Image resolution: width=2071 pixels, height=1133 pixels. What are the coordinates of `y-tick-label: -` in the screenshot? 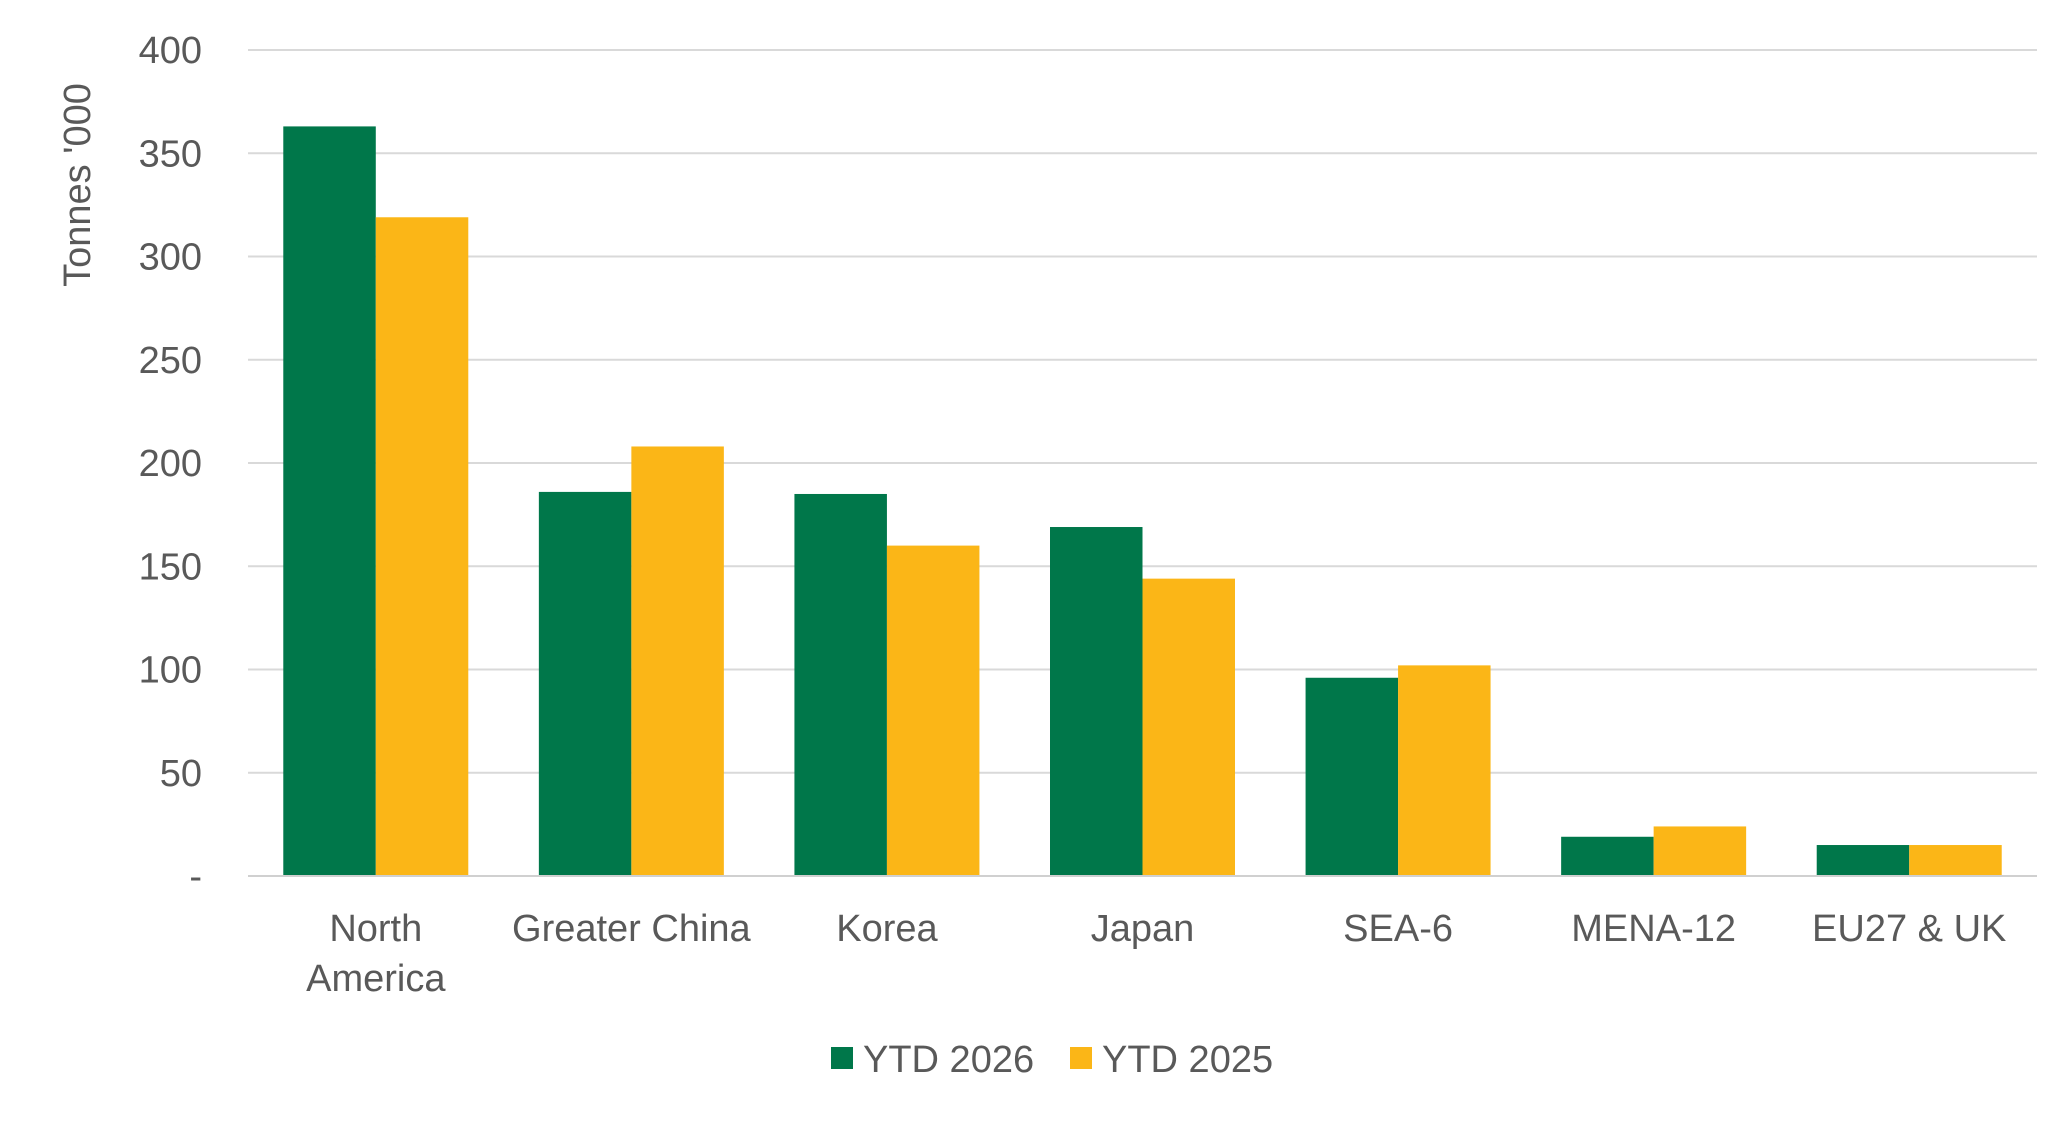 It's located at (195, 877).